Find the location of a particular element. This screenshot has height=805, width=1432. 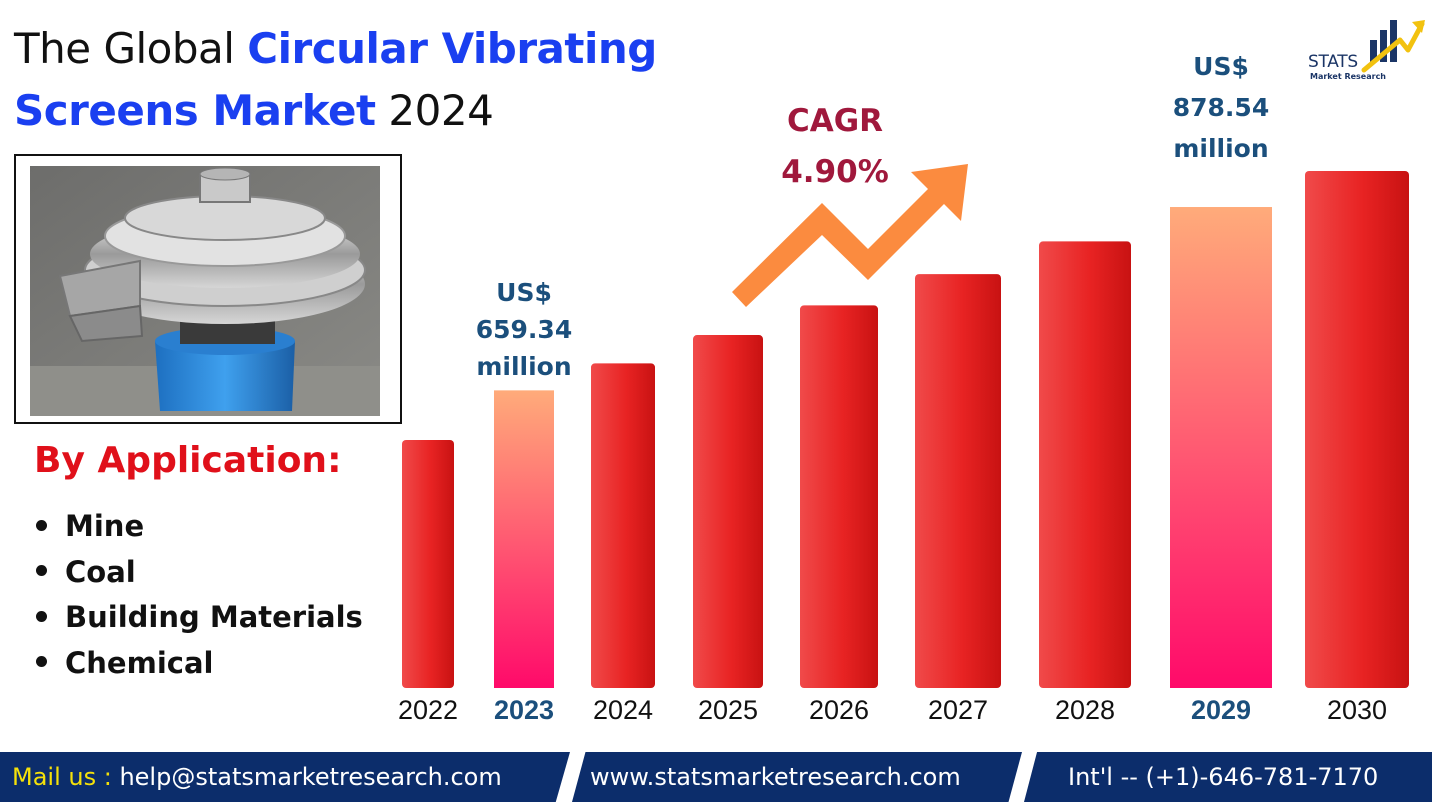

list-item-label: Coal is located at coordinates (100, 571).